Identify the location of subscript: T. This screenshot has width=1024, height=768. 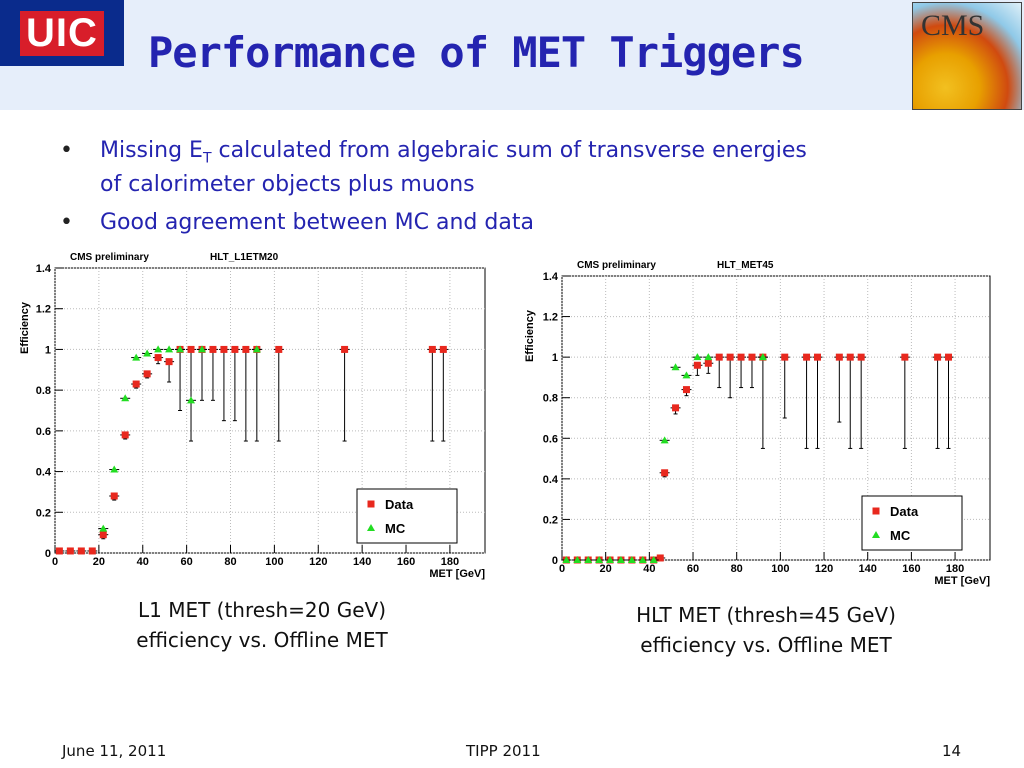
(207, 158).